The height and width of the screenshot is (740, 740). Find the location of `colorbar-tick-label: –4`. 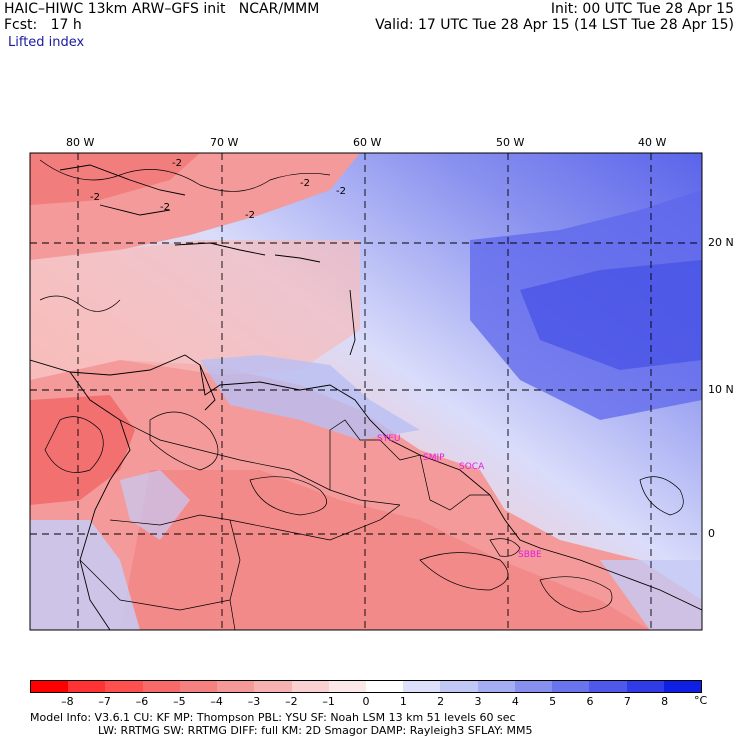

colorbar-tick-label: –4 is located at coordinates (216, 701).